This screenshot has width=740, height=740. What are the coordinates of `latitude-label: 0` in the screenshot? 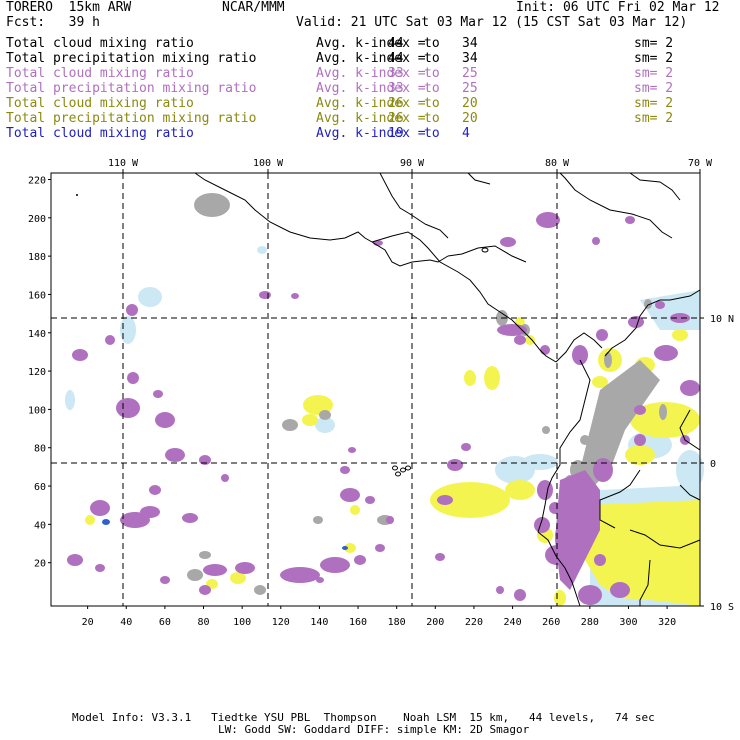 It's located at (713, 464).